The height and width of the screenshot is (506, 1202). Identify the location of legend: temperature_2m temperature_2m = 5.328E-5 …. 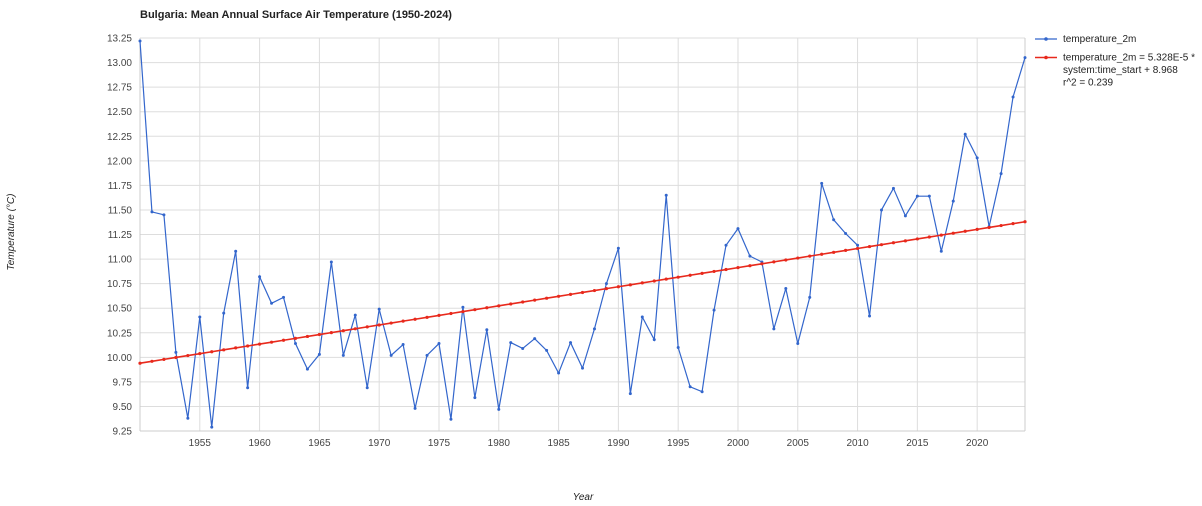
(1115, 61).